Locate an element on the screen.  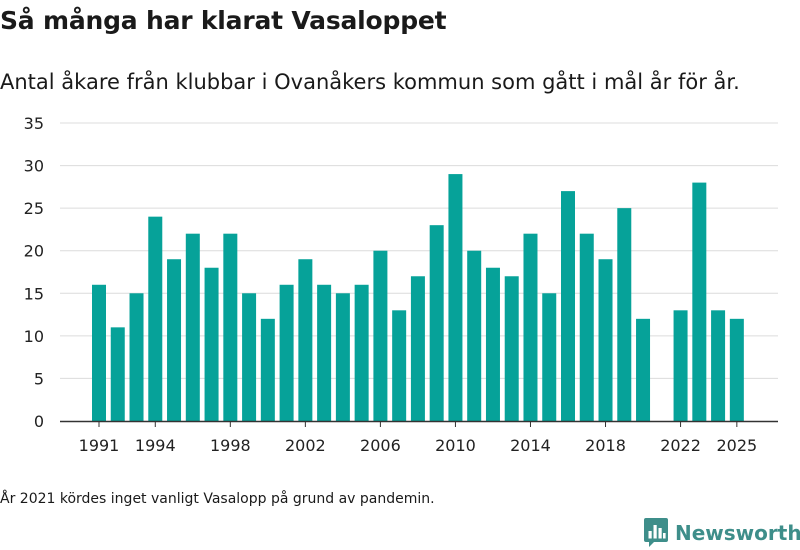
x-tick-label-1994: 1994 is located at coordinates (155, 445).